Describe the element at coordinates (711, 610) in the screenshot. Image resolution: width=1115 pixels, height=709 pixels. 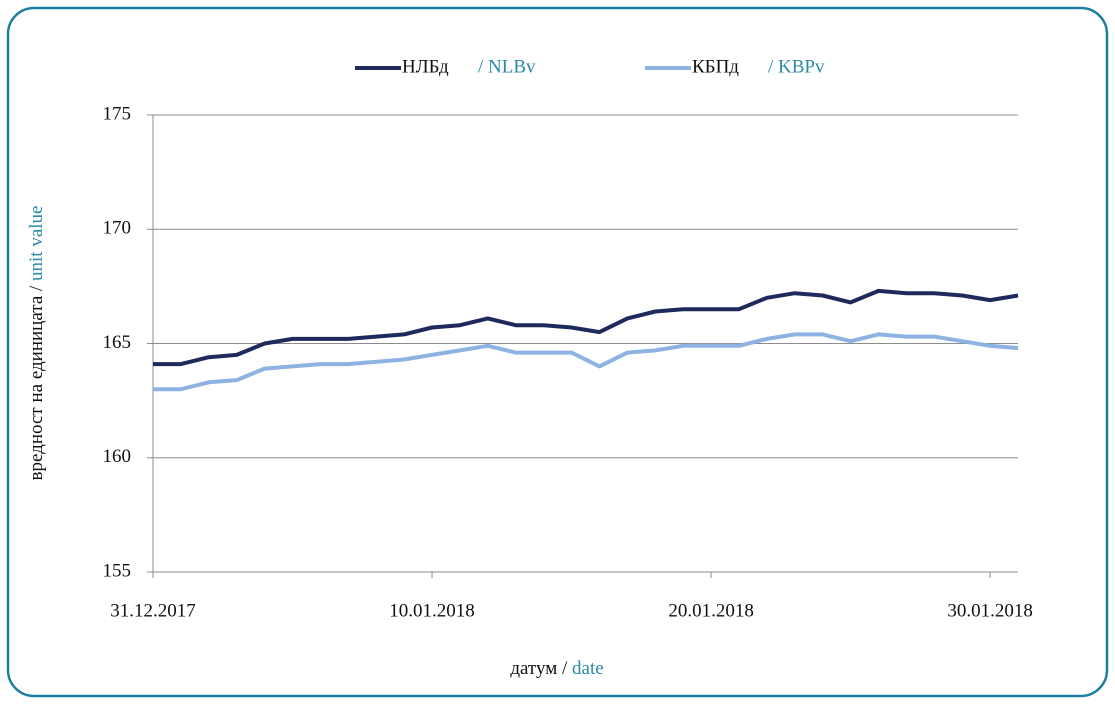
I see `x-tick-label: 20.01.2018` at that location.